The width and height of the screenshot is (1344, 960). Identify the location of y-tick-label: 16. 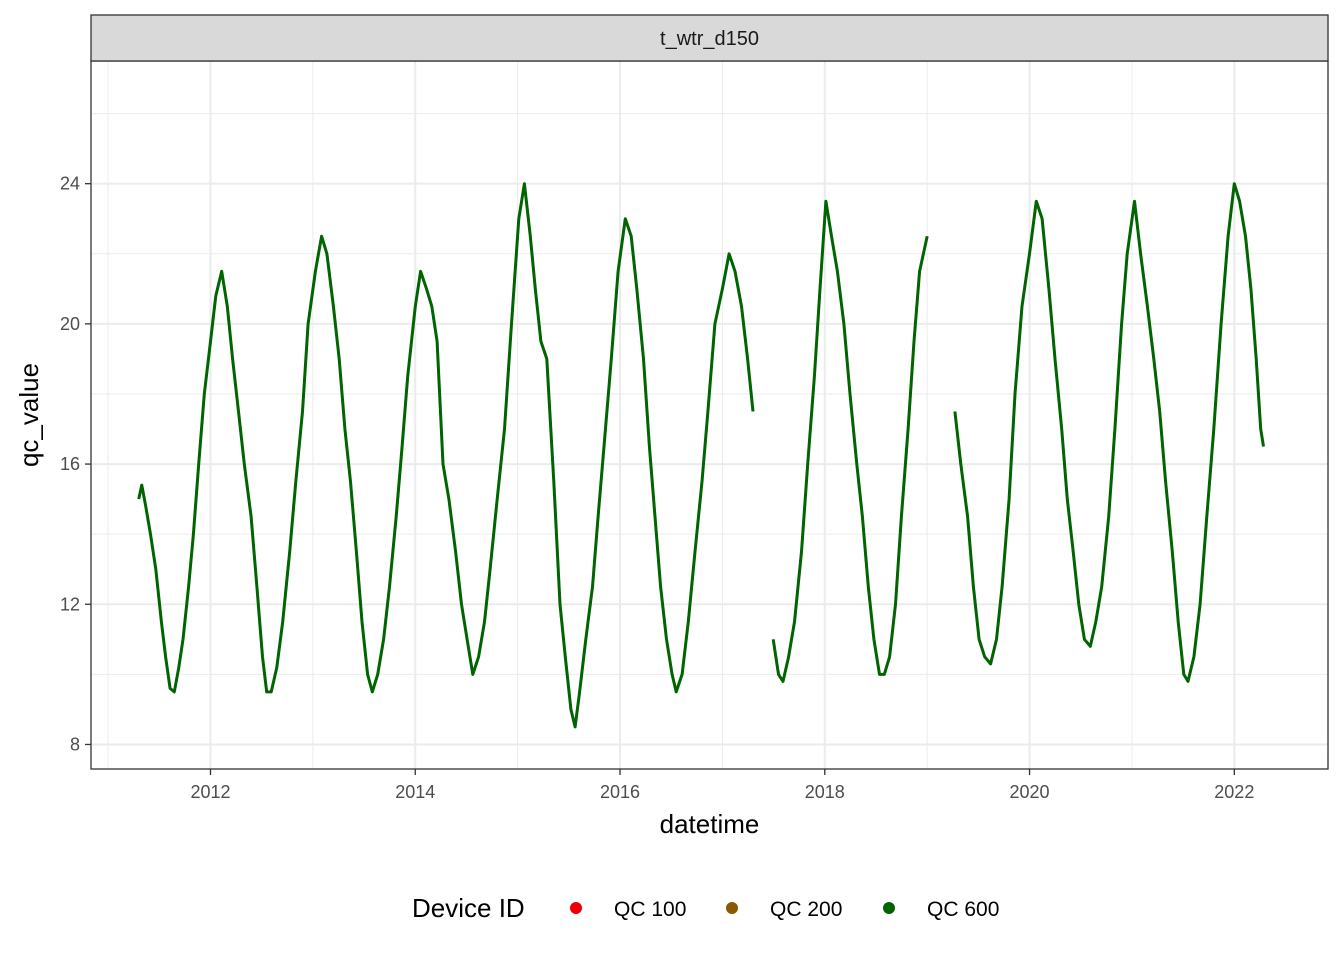
(70, 464).